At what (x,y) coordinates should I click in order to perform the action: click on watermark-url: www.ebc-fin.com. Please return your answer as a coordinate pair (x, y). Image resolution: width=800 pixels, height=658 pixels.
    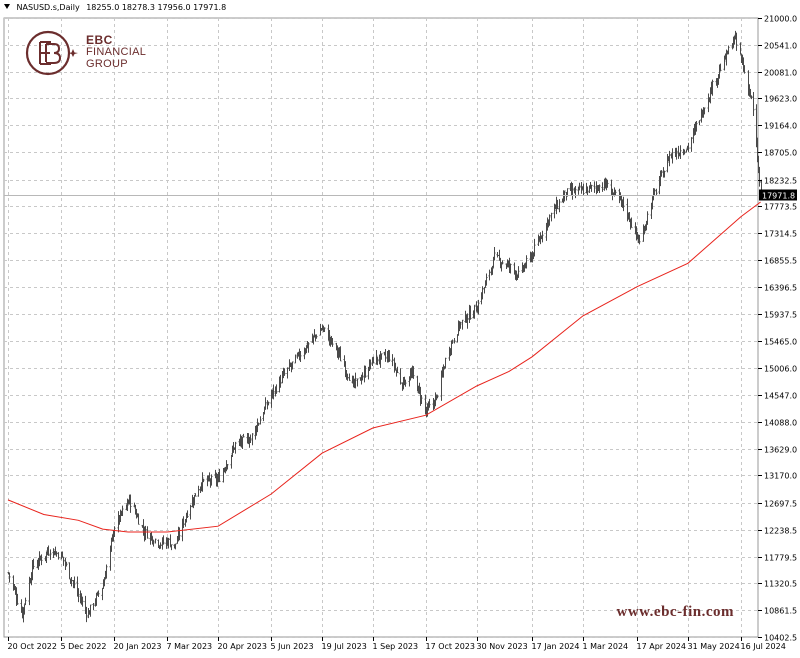
    Looking at the image, I should click on (675, 612).